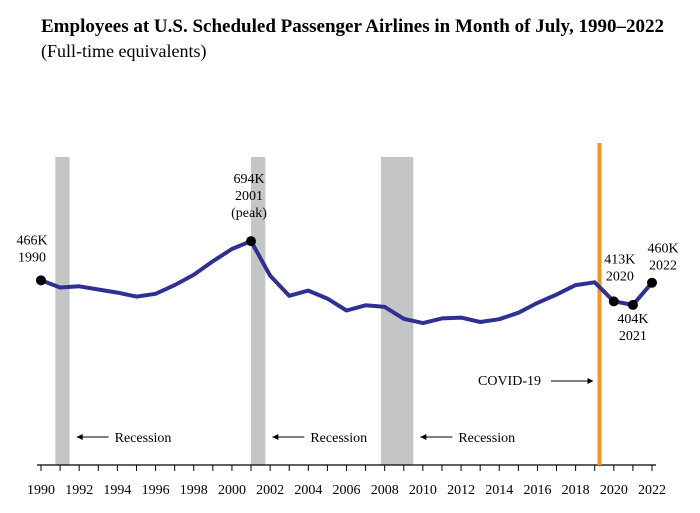  I want to click on x-tick-label: 2018, so click(576, 490).